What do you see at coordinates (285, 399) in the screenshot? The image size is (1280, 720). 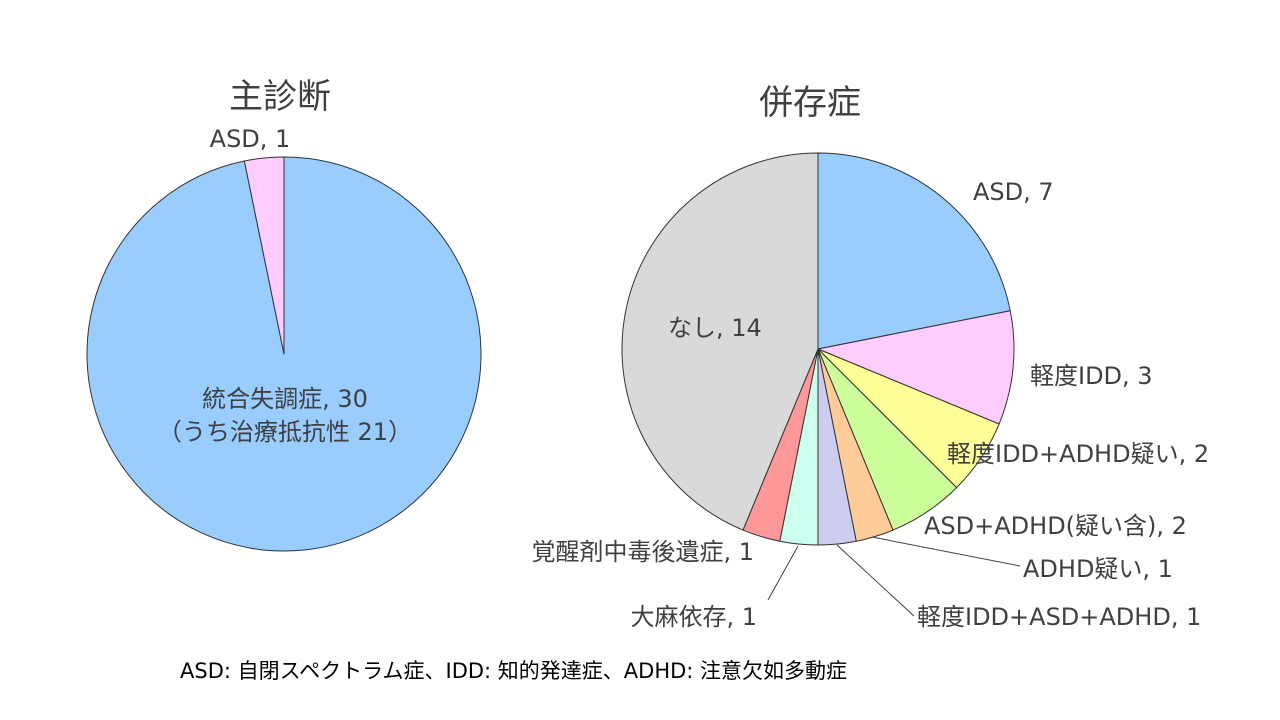 I see `label-main-schizophrenia: 統合失調症, 30` at bounding box center [285, 399].